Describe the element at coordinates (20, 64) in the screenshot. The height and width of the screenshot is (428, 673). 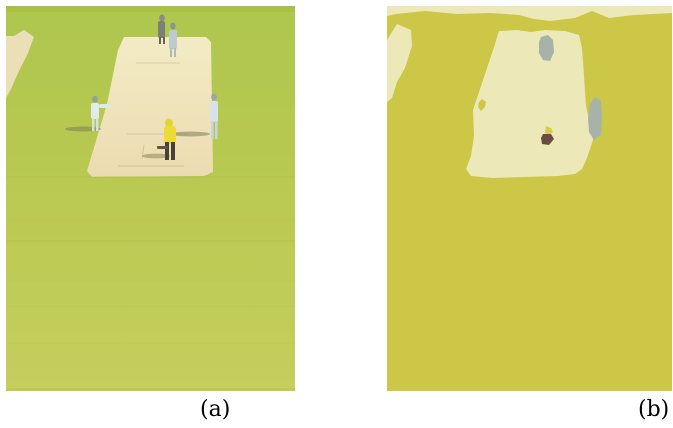
I see `left-pitch-strip` at that location.